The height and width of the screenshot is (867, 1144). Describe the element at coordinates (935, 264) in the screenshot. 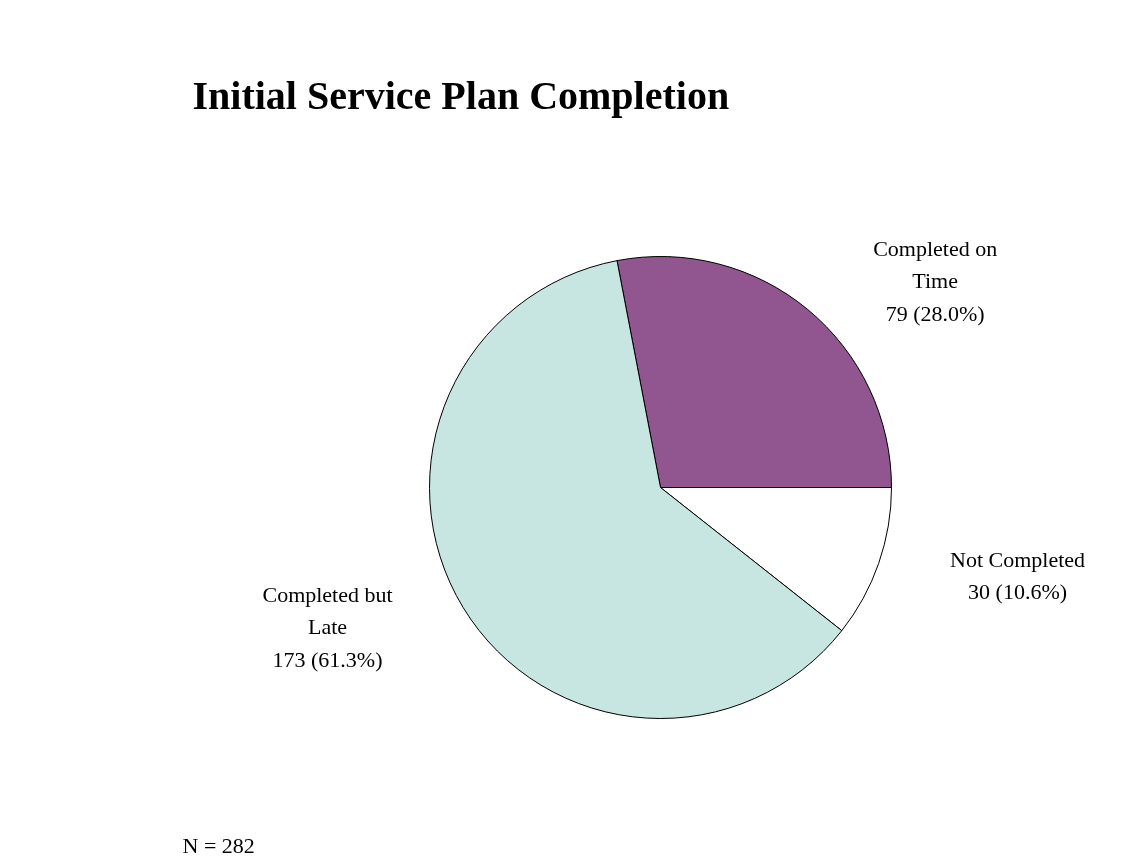

I see `slice-label: Completed on Time` at that location.